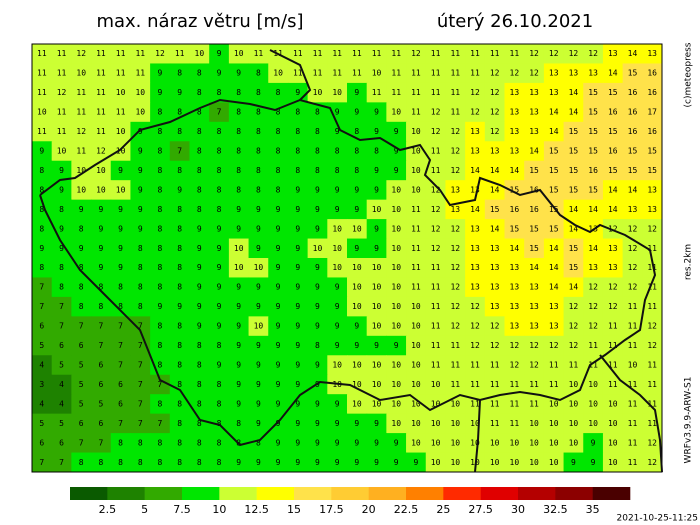 The width and height of the screenshot is (700, 525). What do you see at coordinates (515, 248) in the screenshot?
I see `cell-value: 14` at bounding box center [515, 248].